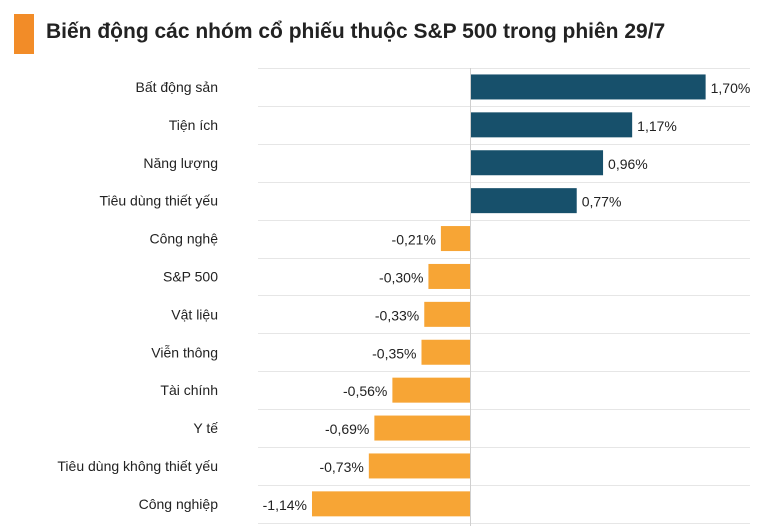  What do you see at coordinates (179, 504) in the screenshot?
I see `category-label: Công nghiệp` at bounding box center [179, 504].